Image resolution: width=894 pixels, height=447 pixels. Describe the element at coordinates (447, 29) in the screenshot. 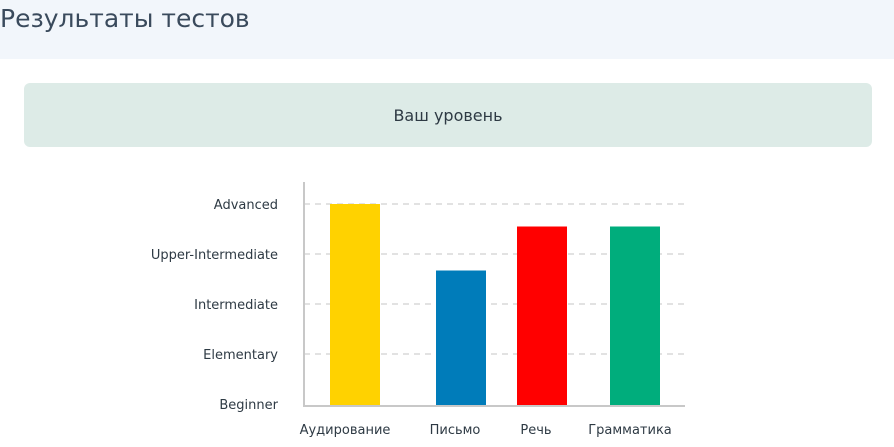

I see `page-header: Результаты тестов` at that location.